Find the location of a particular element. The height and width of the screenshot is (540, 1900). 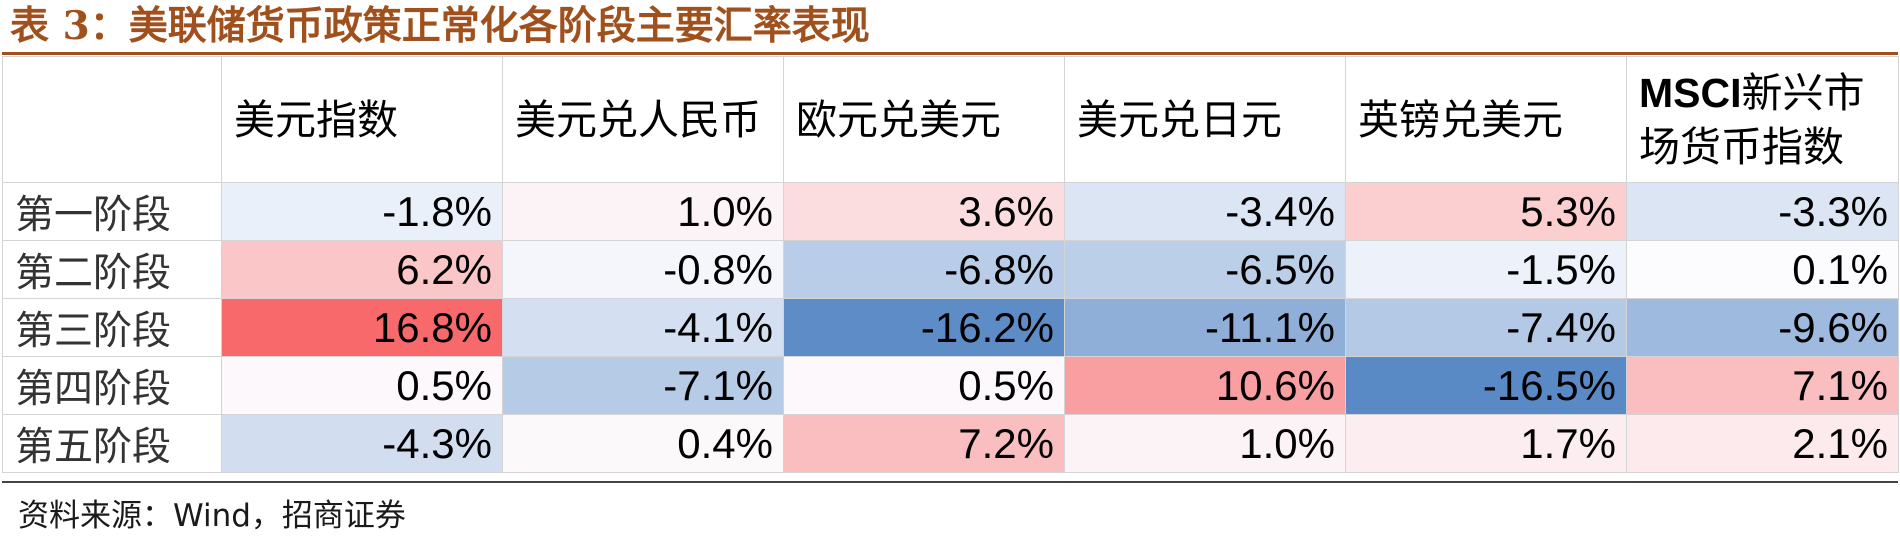

table-row: 第三阶段 16.8% -4.1% -16.2% -11.1% -7.4% -9.6% is located at coordinates (950, 327).